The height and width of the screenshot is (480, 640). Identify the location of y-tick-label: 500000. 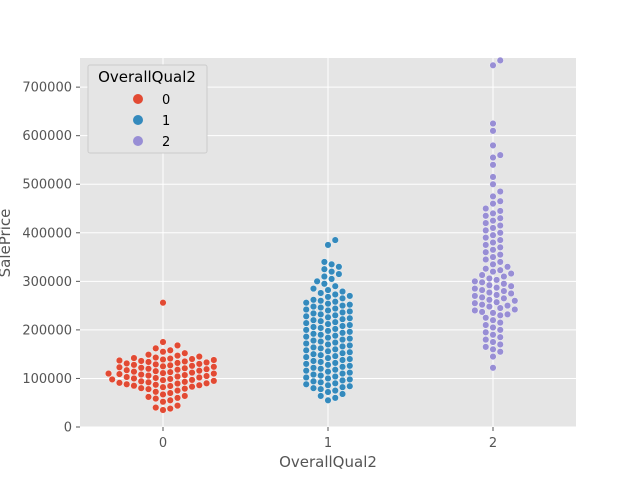
(47, 185).